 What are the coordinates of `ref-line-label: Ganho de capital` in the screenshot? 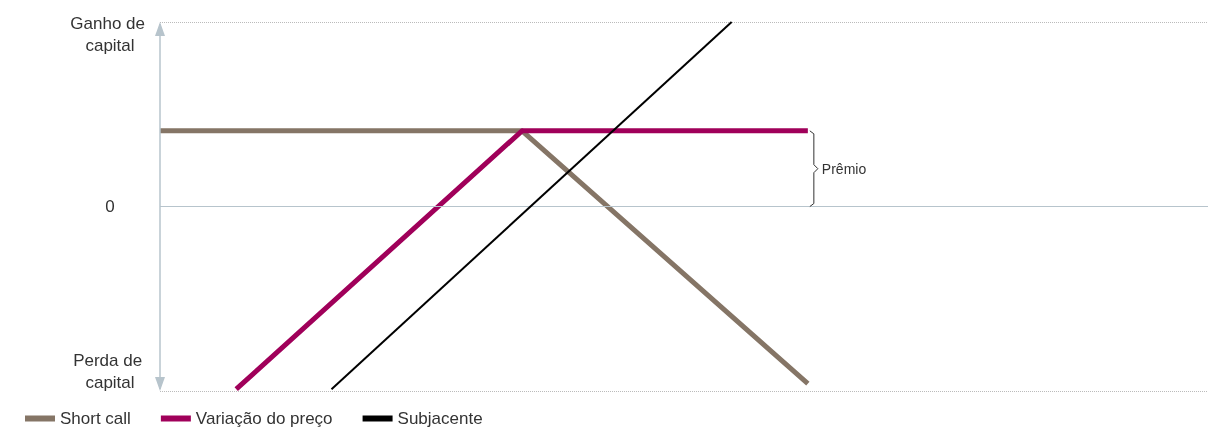 It's located at (110, 34).